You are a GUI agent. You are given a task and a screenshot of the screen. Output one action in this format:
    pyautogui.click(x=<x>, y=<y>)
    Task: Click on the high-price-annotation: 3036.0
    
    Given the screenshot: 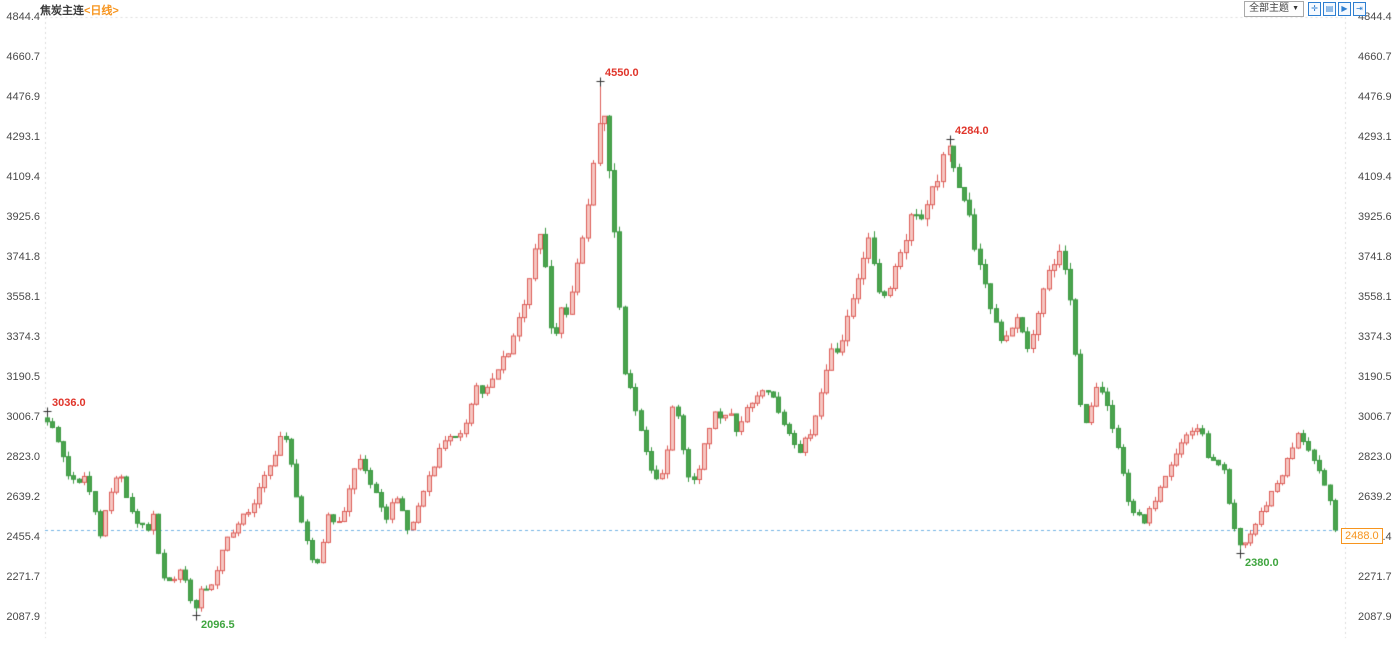 What is the action you would take?
    pyautogui.click(x=69, y=402)
    